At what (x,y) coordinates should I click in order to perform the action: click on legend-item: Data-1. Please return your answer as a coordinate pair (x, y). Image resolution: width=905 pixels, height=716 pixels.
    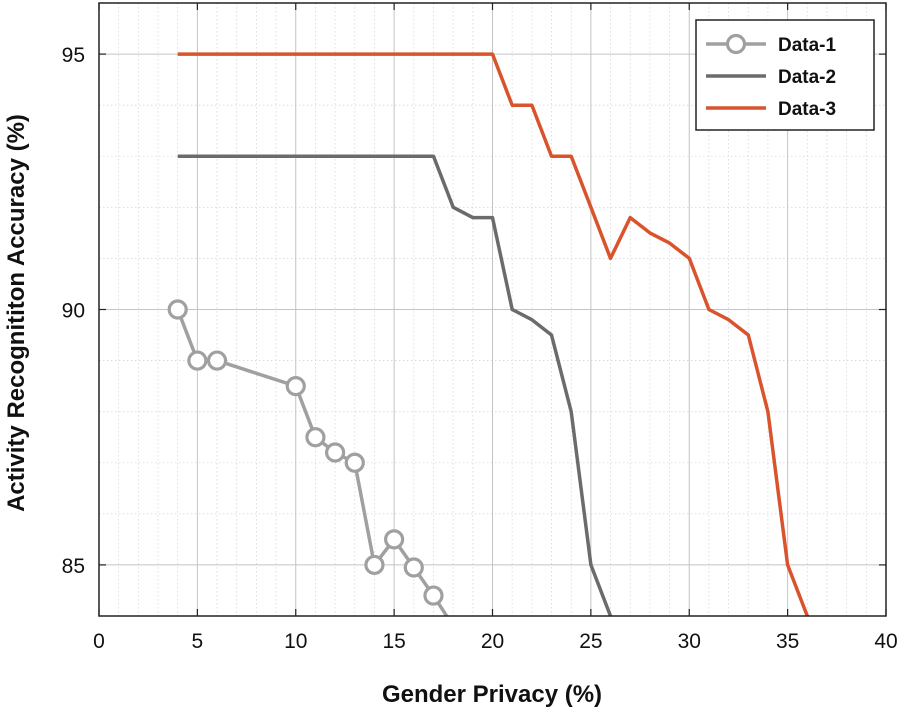
    Looking at the image, I should click on (771, 44).